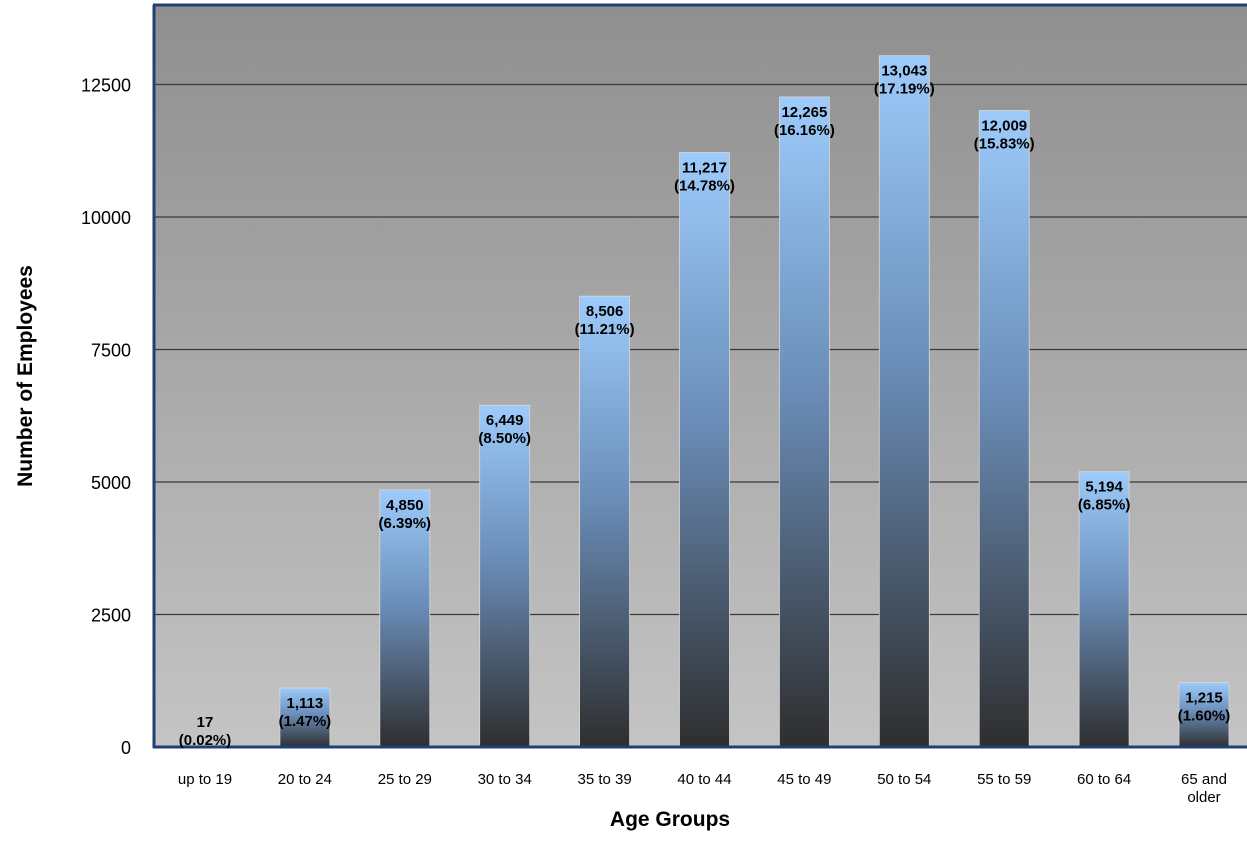 This screenshot has height=845, width=1247. What do you see at coordinates (605, 311) in the screenshot?
I see `data-label-value: 8,506` at bounding box center [605, 311].